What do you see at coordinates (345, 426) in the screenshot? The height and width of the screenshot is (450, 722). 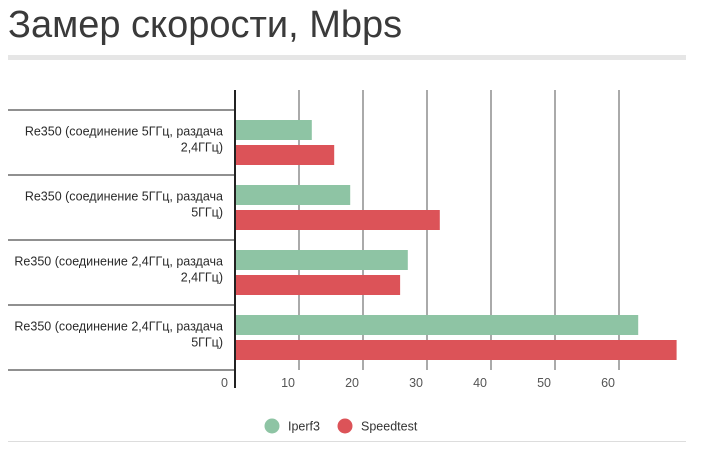 I see `legend-marker-speedtest` at bounding box center [345, 426].